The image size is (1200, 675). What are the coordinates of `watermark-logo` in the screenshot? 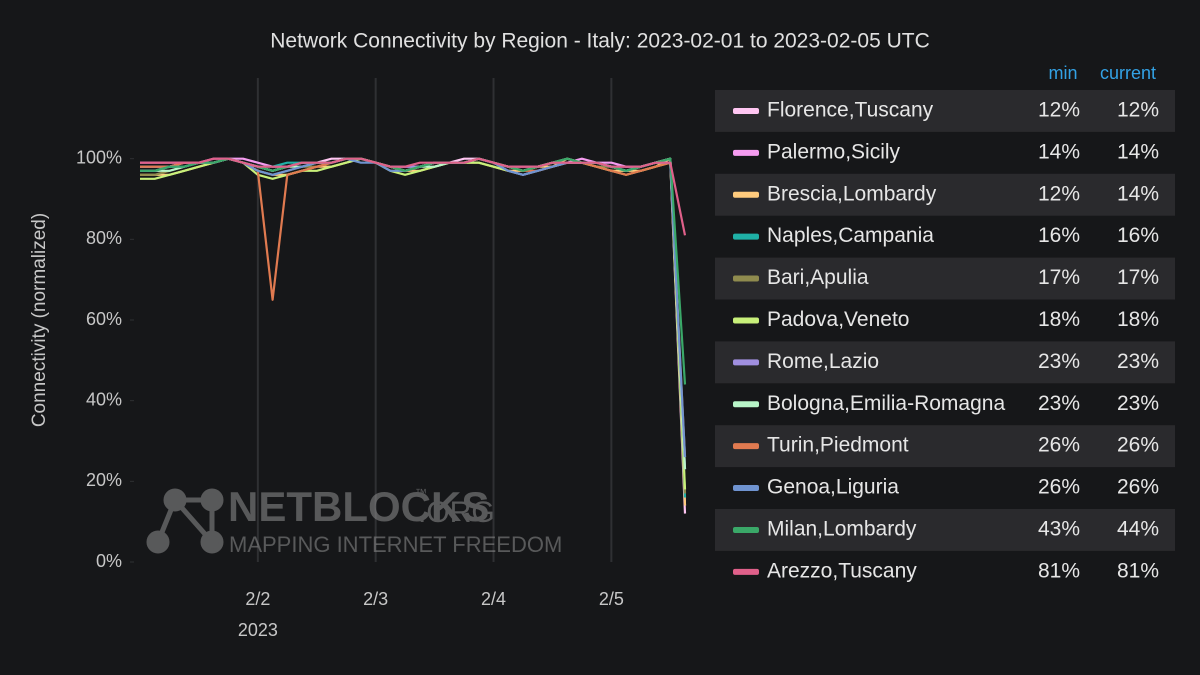 It's located at (185, 521).